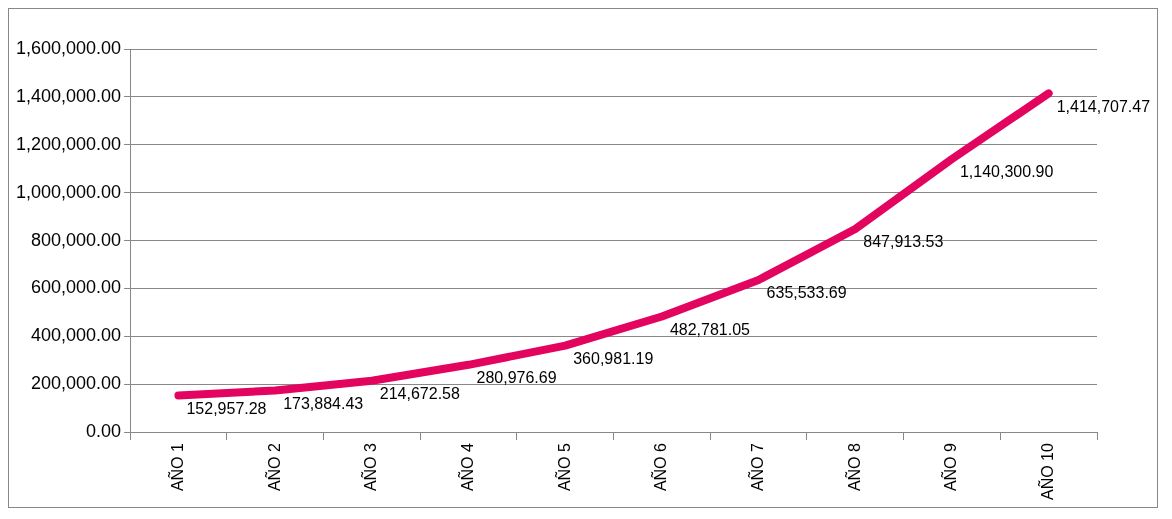 This screenshot has width=1172, height=519. I want to click on text: 152,957.28, so click(226, 408).